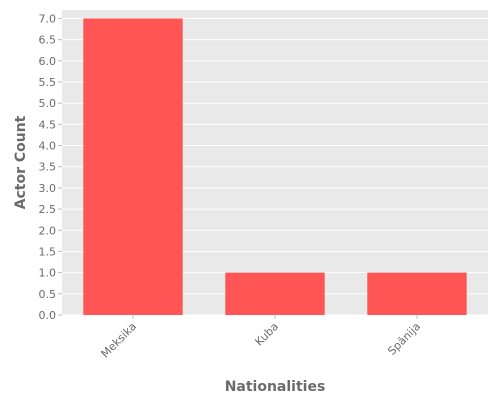 The width and height of the screenshot is (500, 400). Describe the element at coordinates (48, 209) in the screenshot. I see `y-tick-label: 2.5` at that location.